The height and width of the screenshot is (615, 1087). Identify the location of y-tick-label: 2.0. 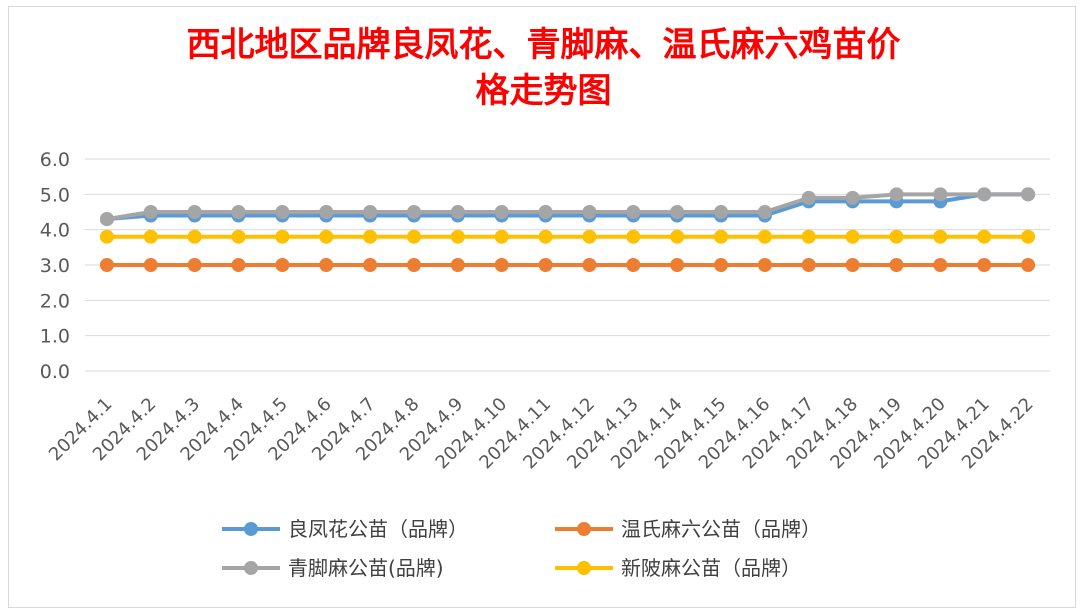
(55, 301).